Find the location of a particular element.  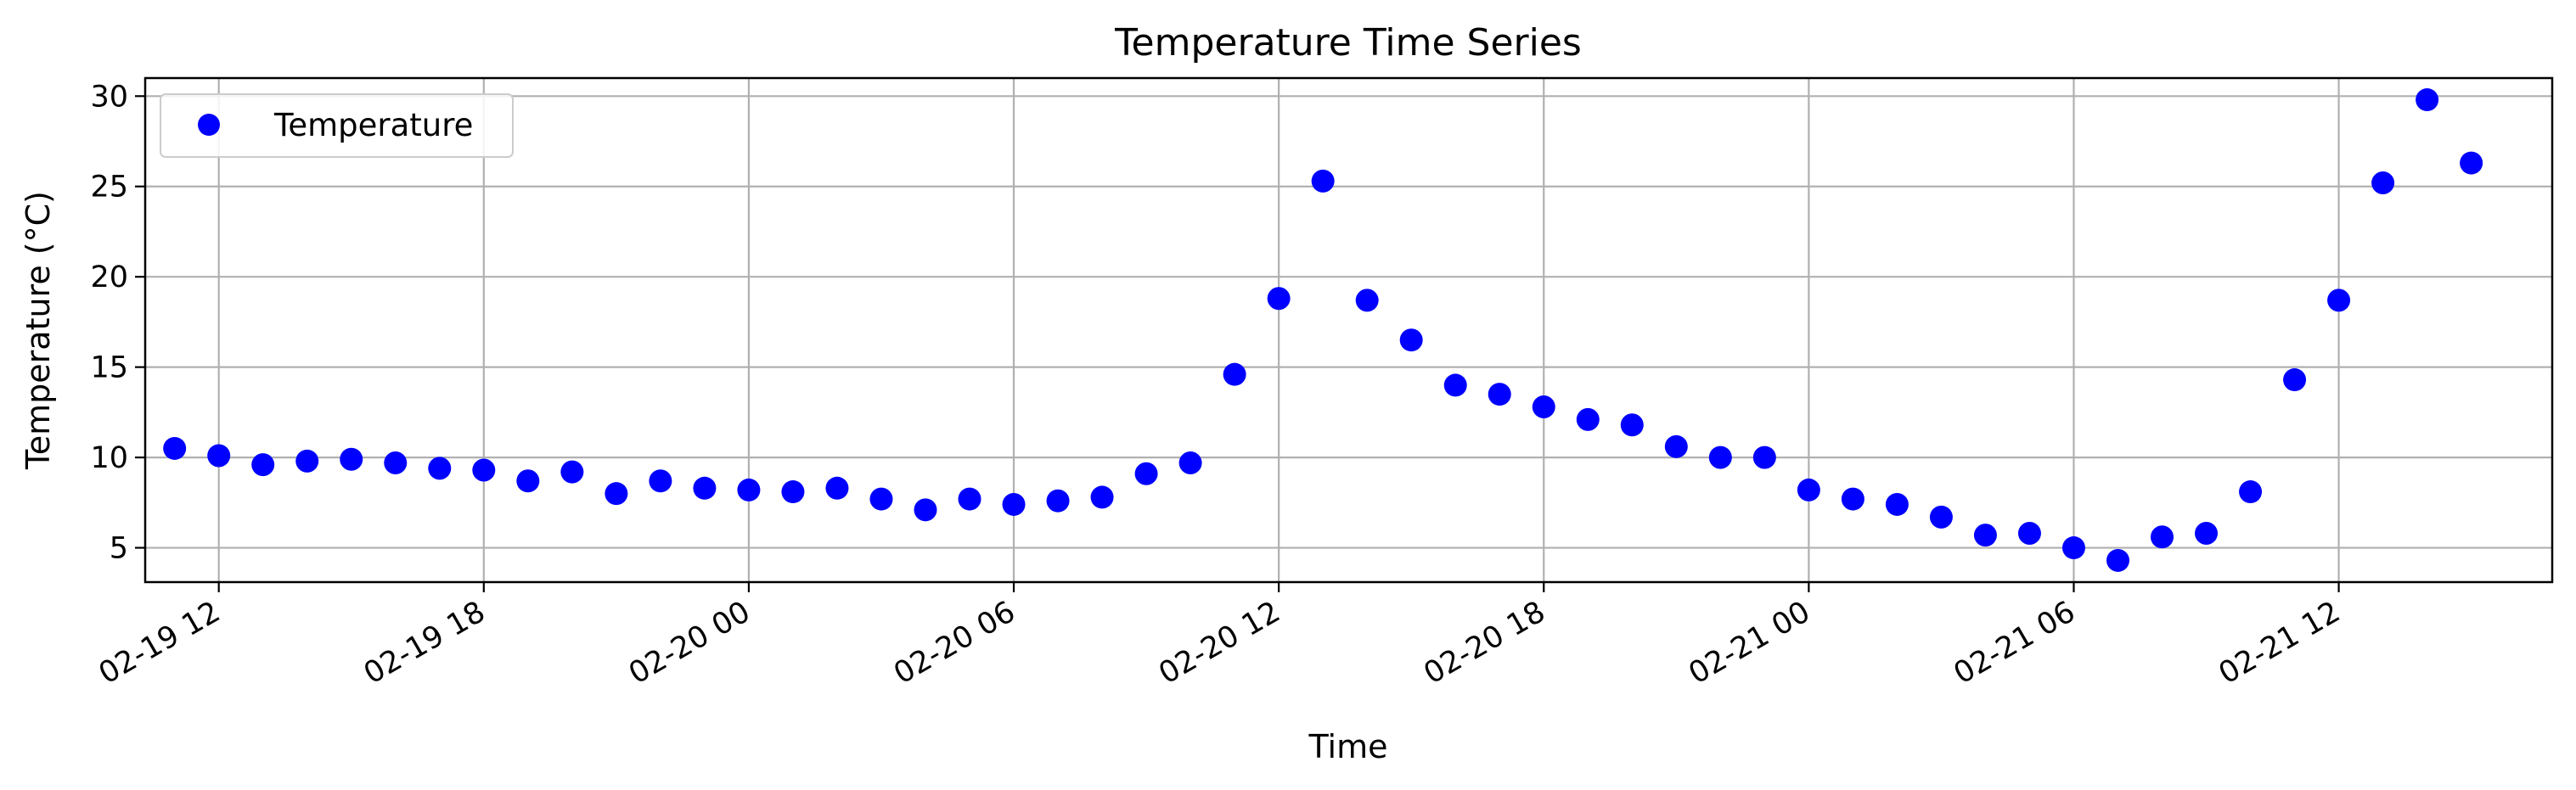

legend-label: Temperature is located at coordinates (373, 125).